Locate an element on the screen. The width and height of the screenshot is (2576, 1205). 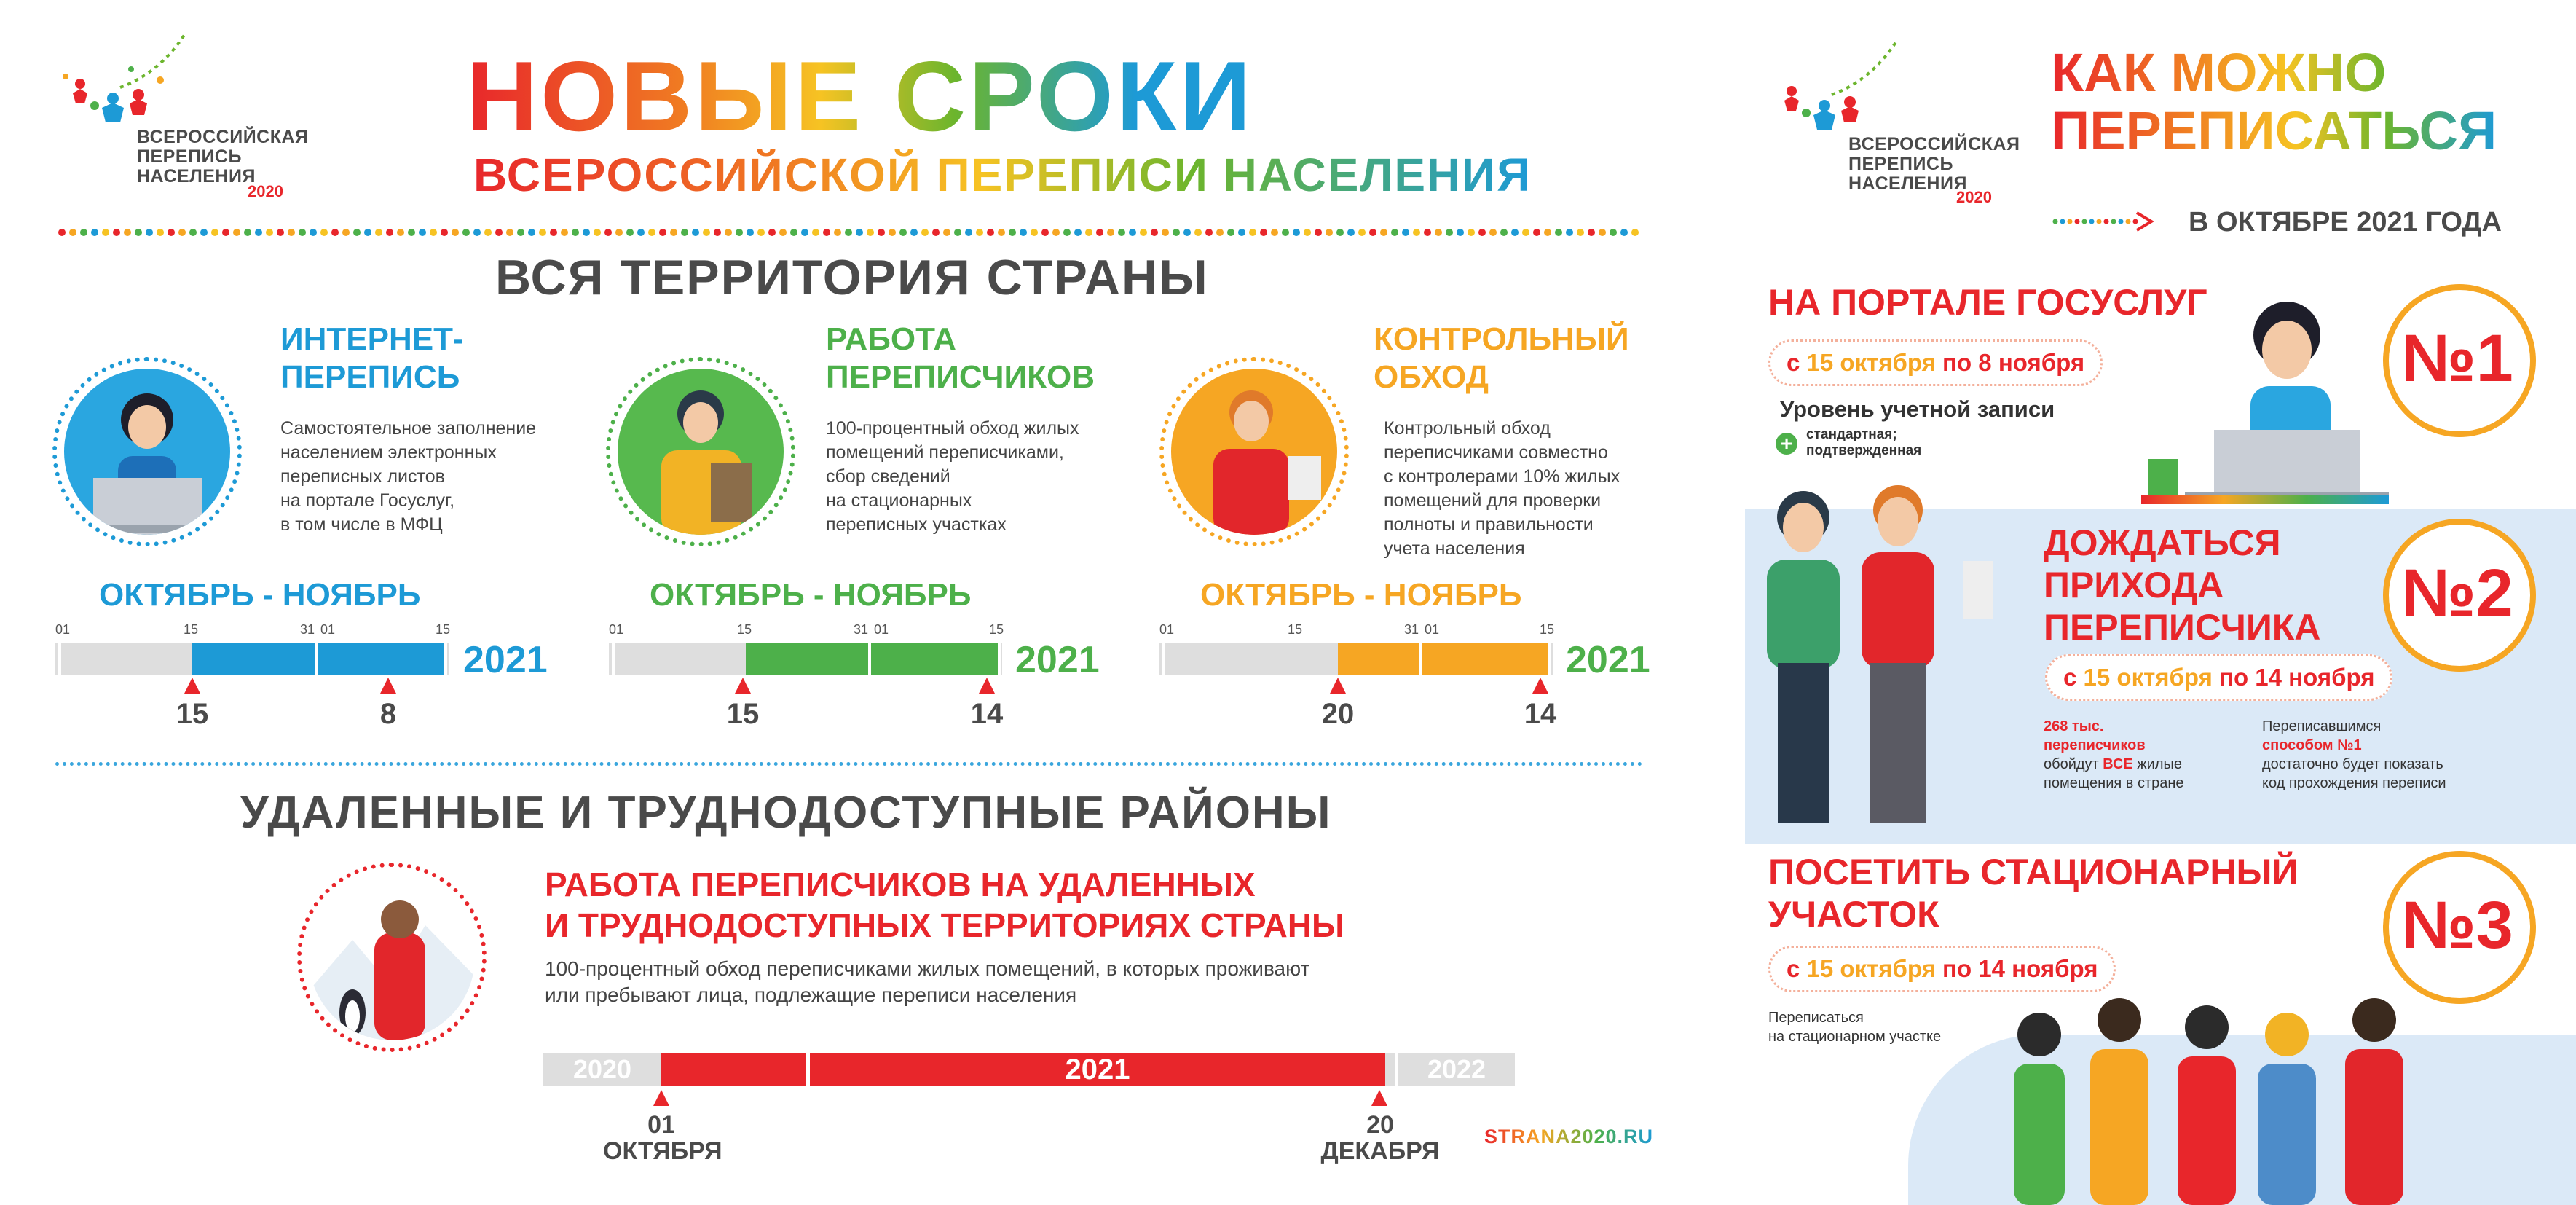
way1-dates: с 15 октября по 8 ноября is located at coordinates (1935, 362).